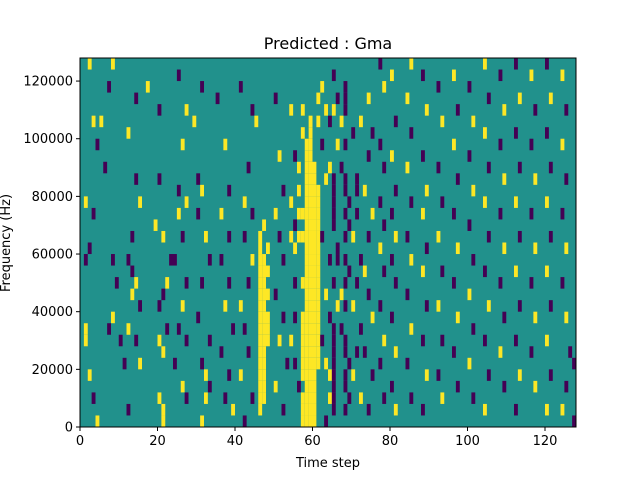  Describe the element at coordinates (80, 441) in the screenshot. I see `x-tick-label: 0` at that location.